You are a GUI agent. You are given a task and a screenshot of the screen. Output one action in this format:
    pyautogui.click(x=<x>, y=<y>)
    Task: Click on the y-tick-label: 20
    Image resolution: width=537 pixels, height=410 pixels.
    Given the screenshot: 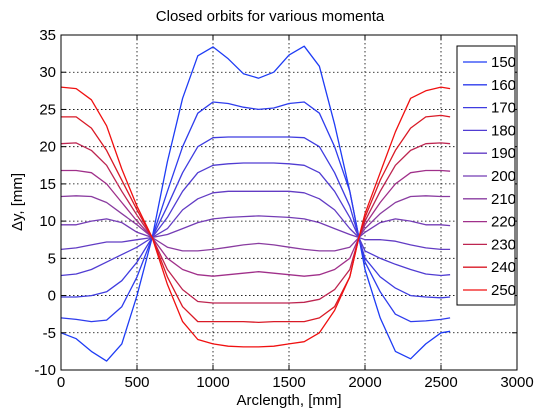 What is the action you would take?
    pyautogui.click(x=47, y=147)
    